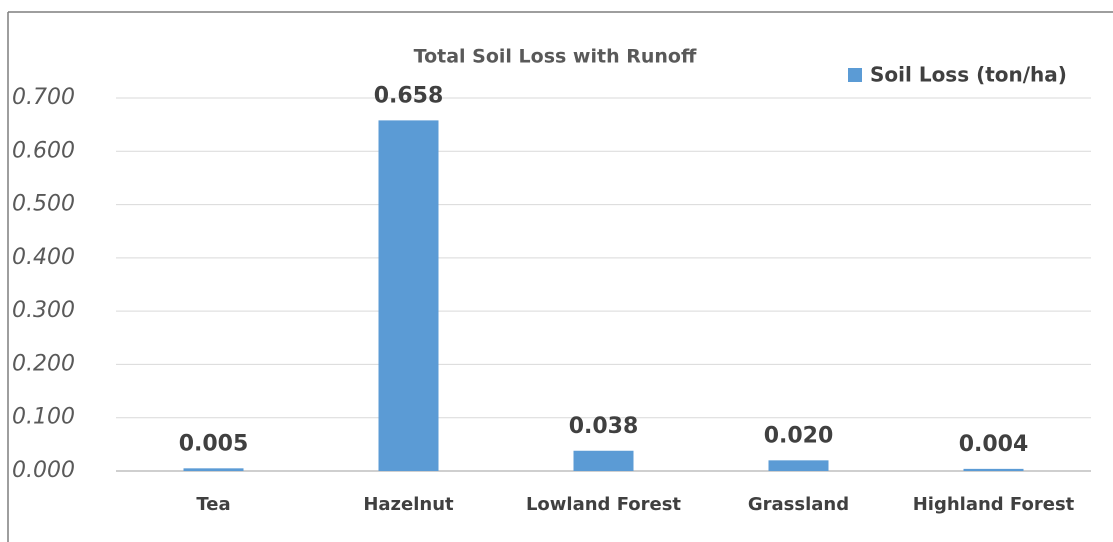 The width and height of the screenshot is (1113, 542). What do you see at coordinates (43, 150) in the screenshot?
I see `y-tick-label: 0.600` at bounding box center [43, 150].